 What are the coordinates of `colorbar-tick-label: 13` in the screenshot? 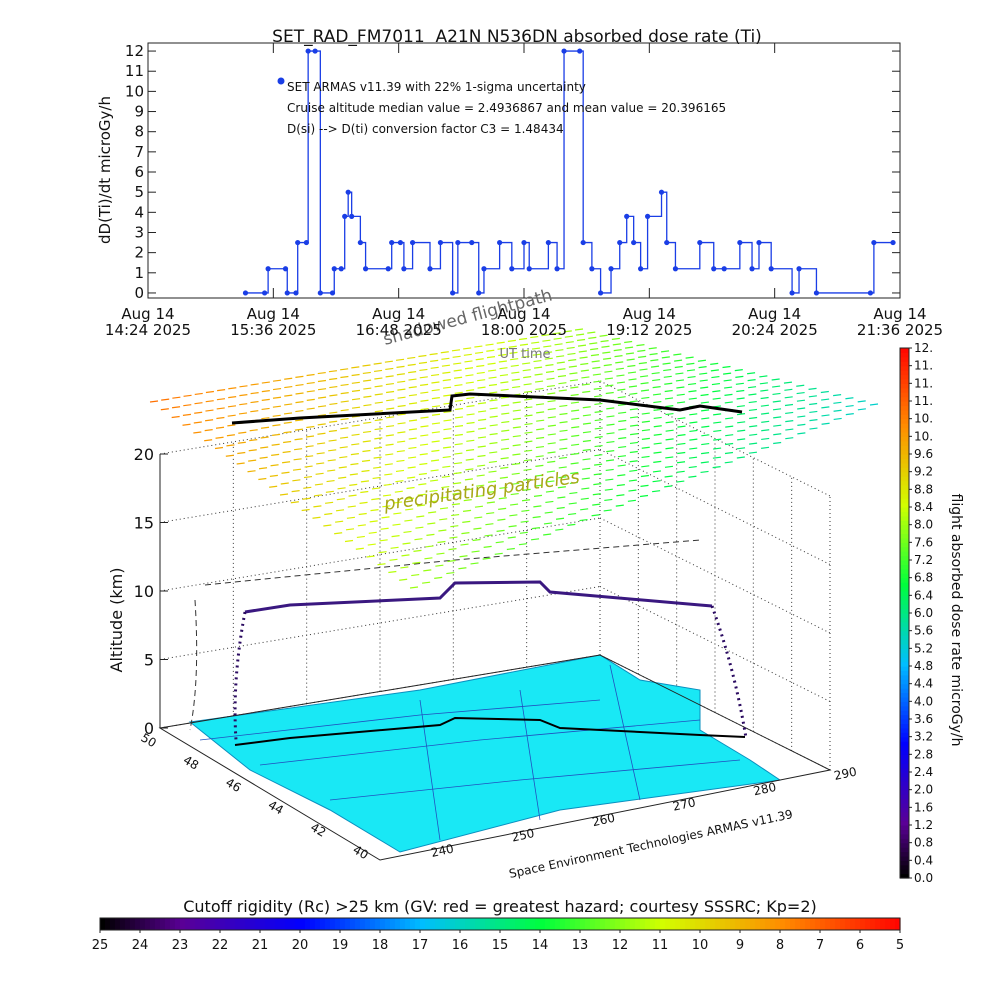 It's located at (580, 945).